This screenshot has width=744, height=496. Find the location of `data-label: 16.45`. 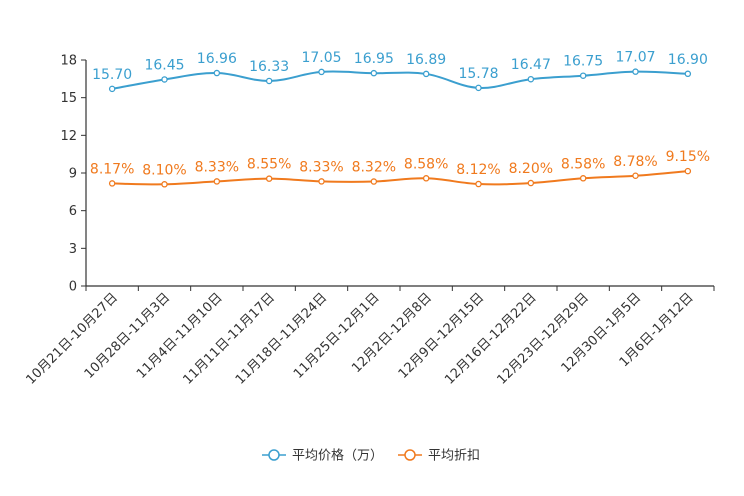

data-label: 16.45 is located at coordinates (164, 65).